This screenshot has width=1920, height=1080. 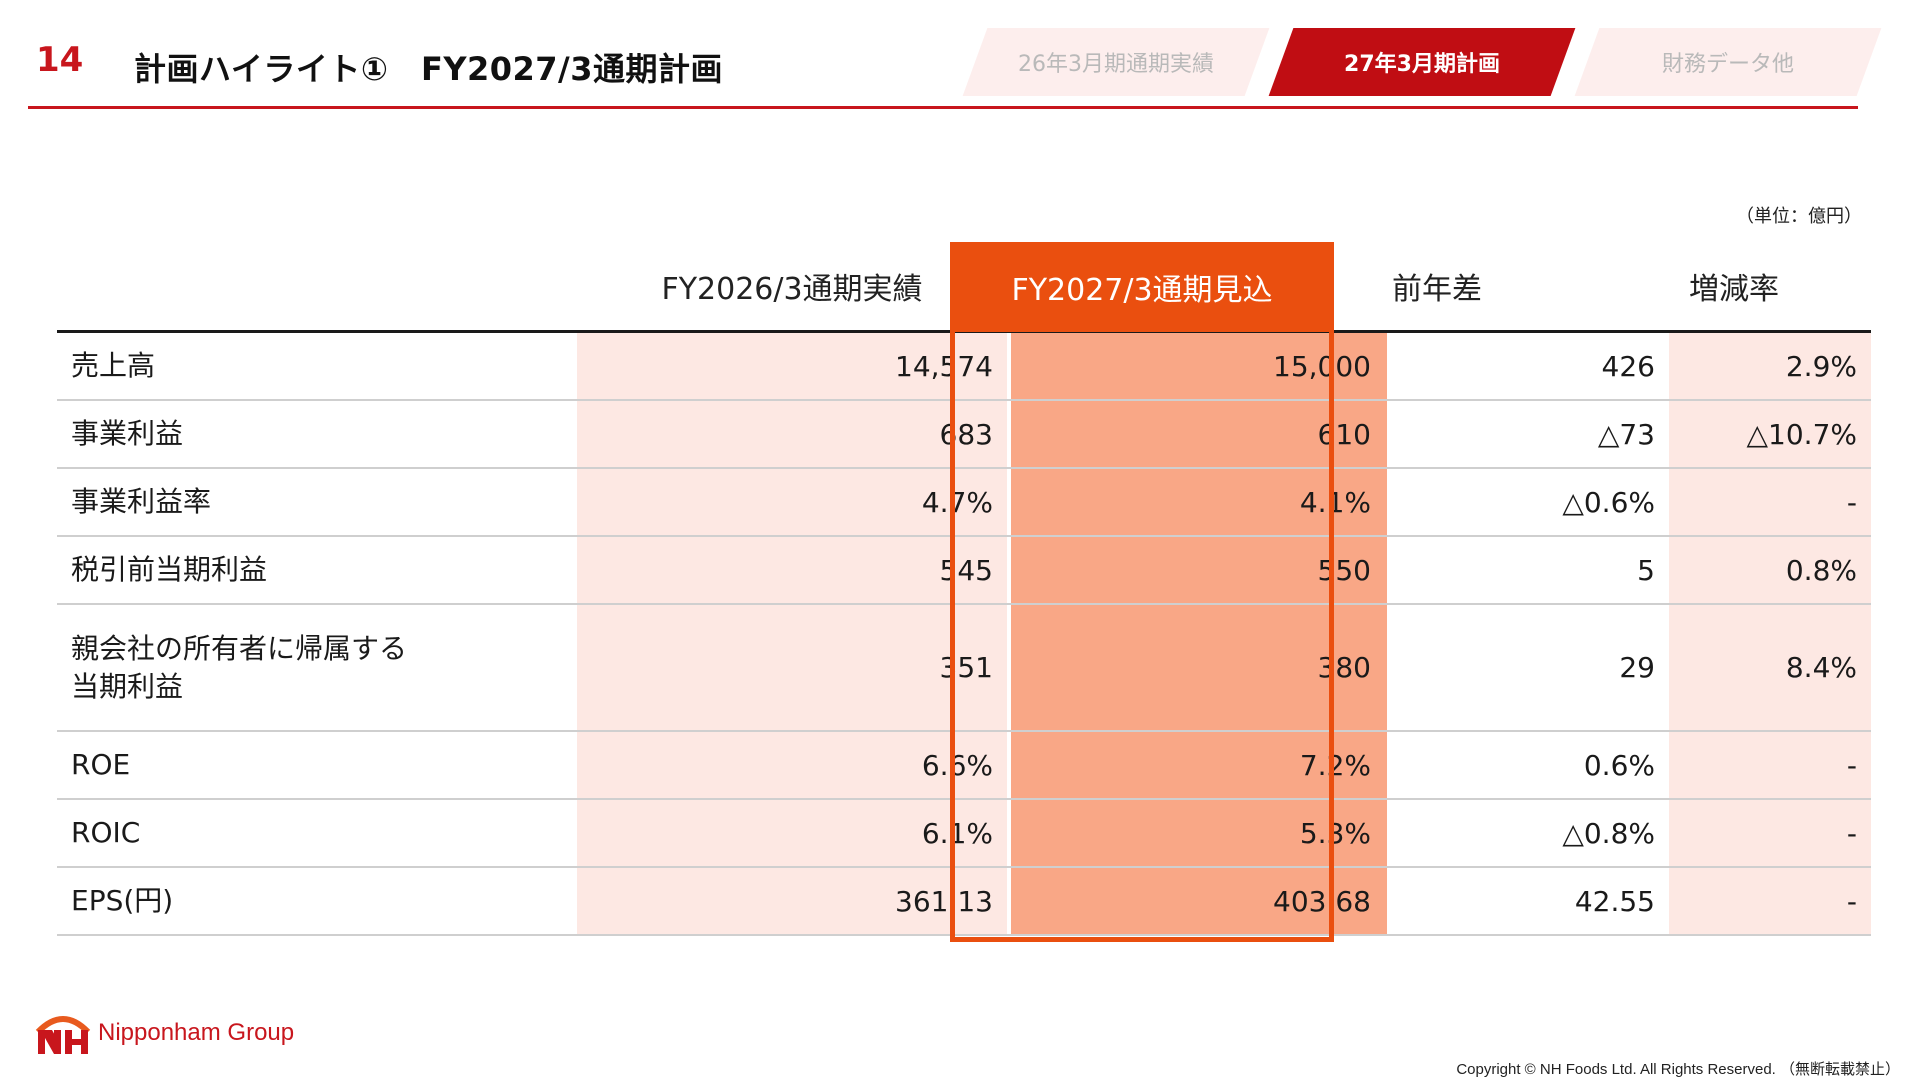 What do you see at coordinates (113, 365) in the screenshot?
I see `row-label: 売上高` at bounding box center [113, 365].